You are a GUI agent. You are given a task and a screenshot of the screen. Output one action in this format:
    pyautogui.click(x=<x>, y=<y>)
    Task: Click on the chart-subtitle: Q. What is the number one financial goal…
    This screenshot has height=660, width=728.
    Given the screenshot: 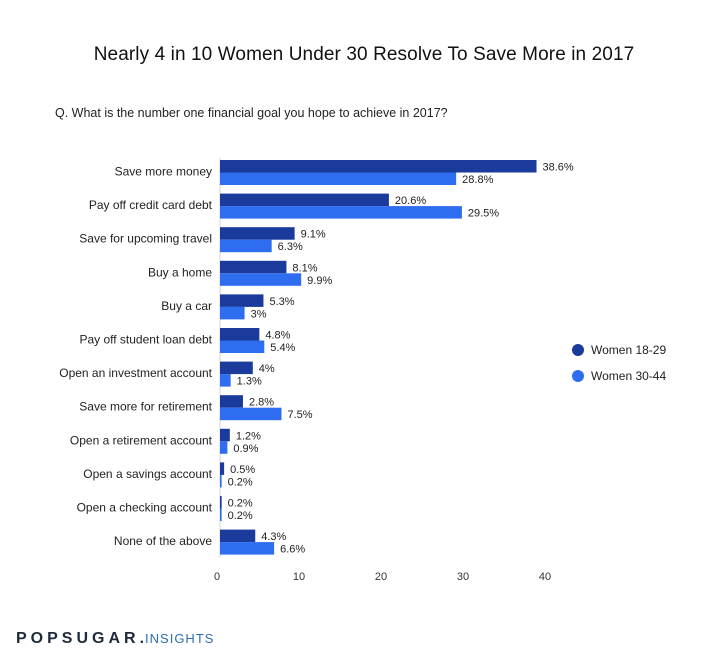 What is the action you would take?
    pyautogui.click(x=251, y=113)
    